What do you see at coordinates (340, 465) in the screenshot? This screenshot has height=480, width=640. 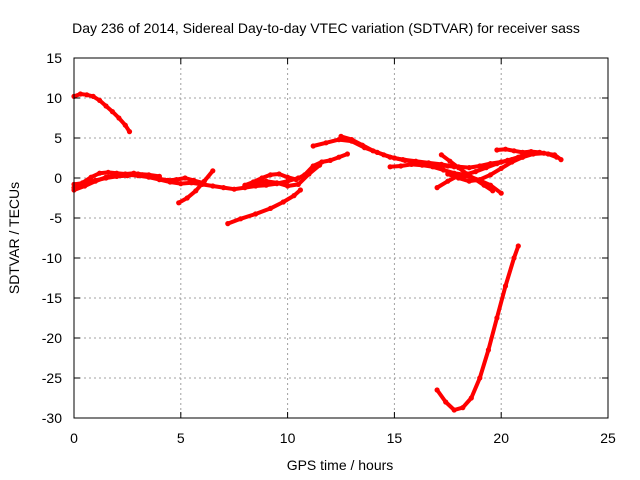 I see `x-axis-label: GPS time / hours` at bounding box center [340, 465].